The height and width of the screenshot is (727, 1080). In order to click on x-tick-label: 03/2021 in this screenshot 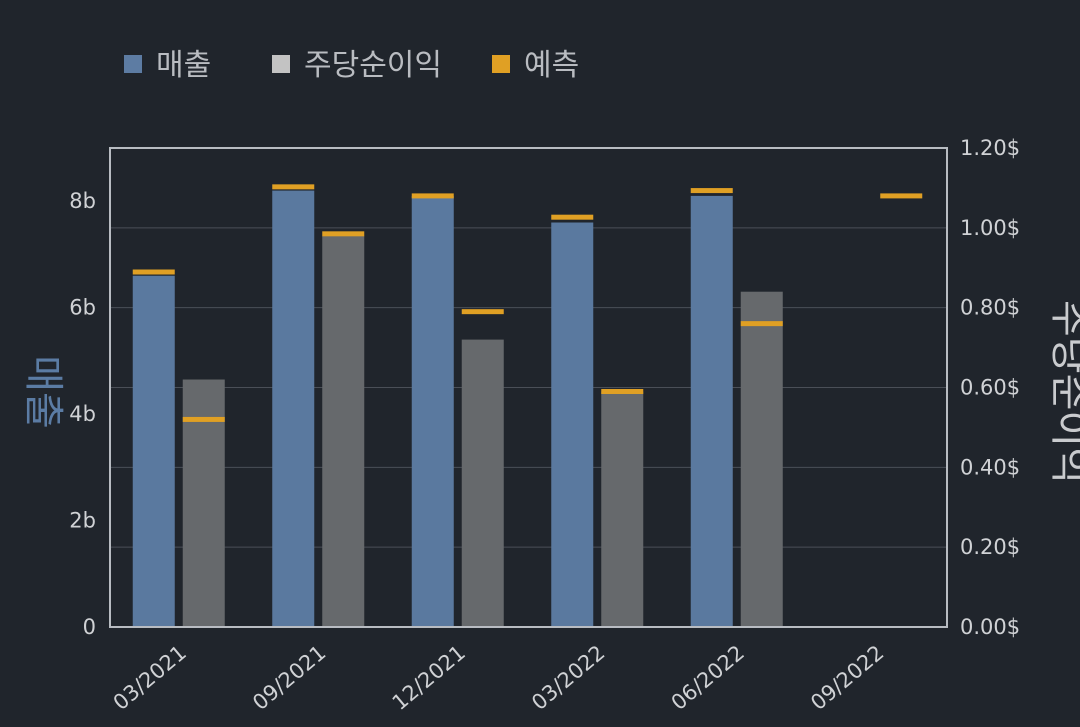, I will do `click(150, 677)`.